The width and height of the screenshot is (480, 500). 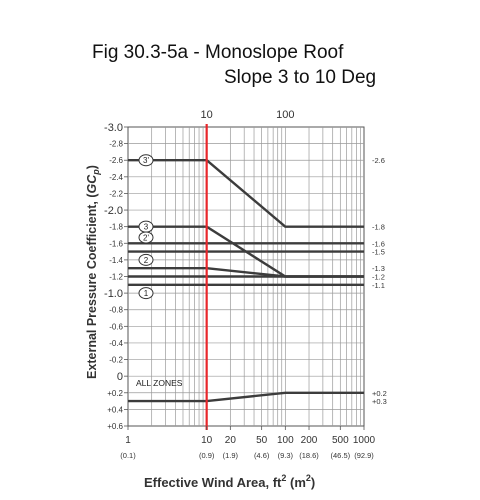 I want to click on y-tick-label: +0.6, so click(x=115, y=426).